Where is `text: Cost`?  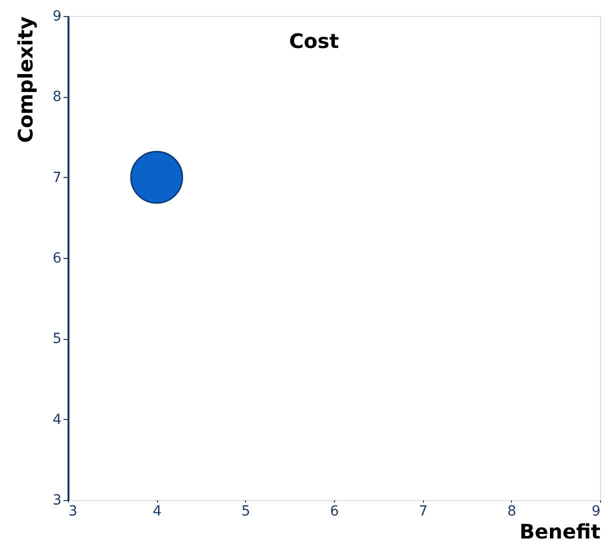 text: Cost is located at coordinates (314, 41).